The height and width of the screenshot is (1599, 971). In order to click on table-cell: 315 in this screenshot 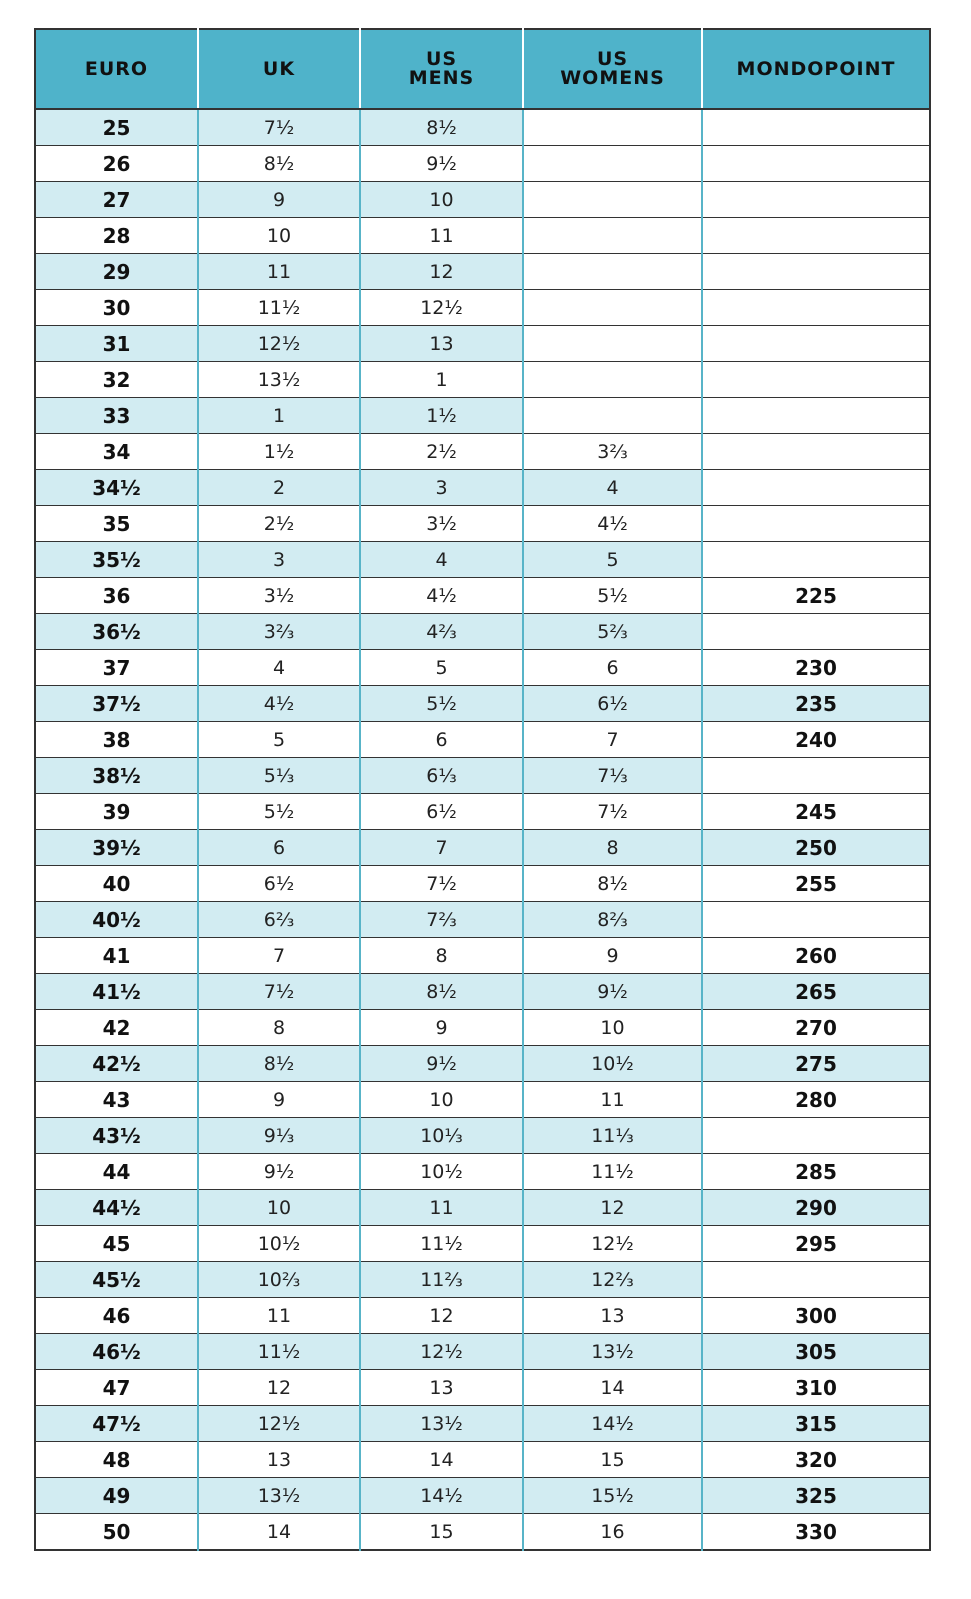, I will do `click(815, 1423)`.